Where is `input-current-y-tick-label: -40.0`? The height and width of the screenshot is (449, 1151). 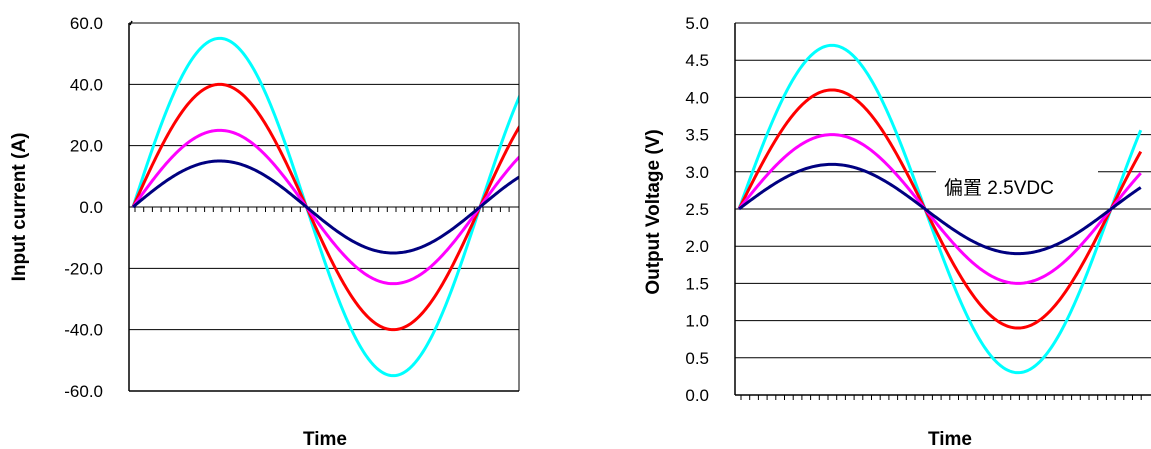
input-current-y-tick-label: -40.0 is located at coordinates (83, 330).